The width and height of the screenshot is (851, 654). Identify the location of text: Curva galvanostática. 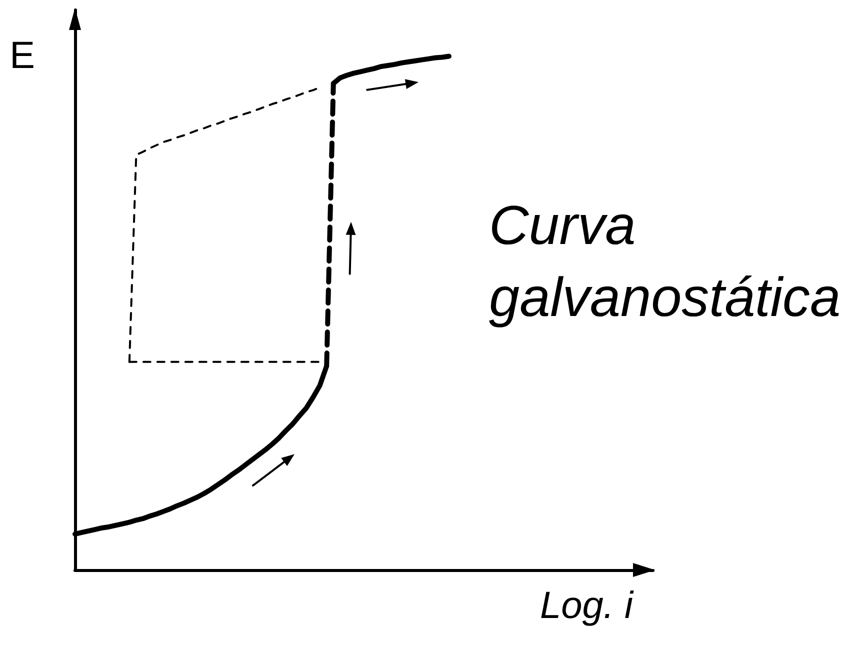
(665, 261).